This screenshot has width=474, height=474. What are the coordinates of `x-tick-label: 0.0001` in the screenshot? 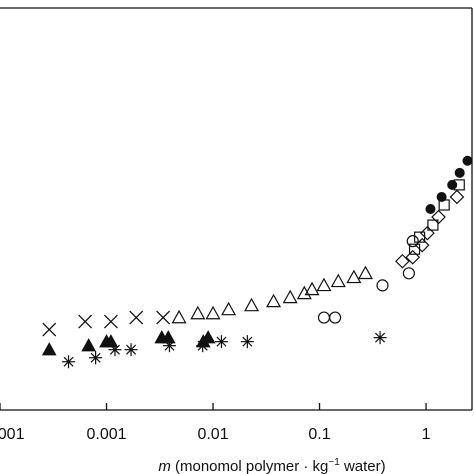 It's located at (12, 434).